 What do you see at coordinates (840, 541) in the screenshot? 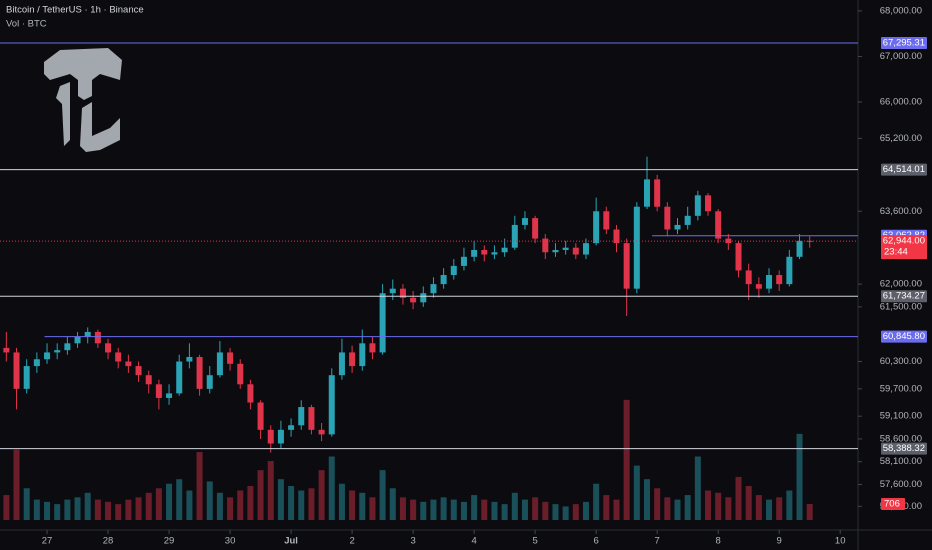
I see `x-tick-label: 10` at bounding box center [840, 541].